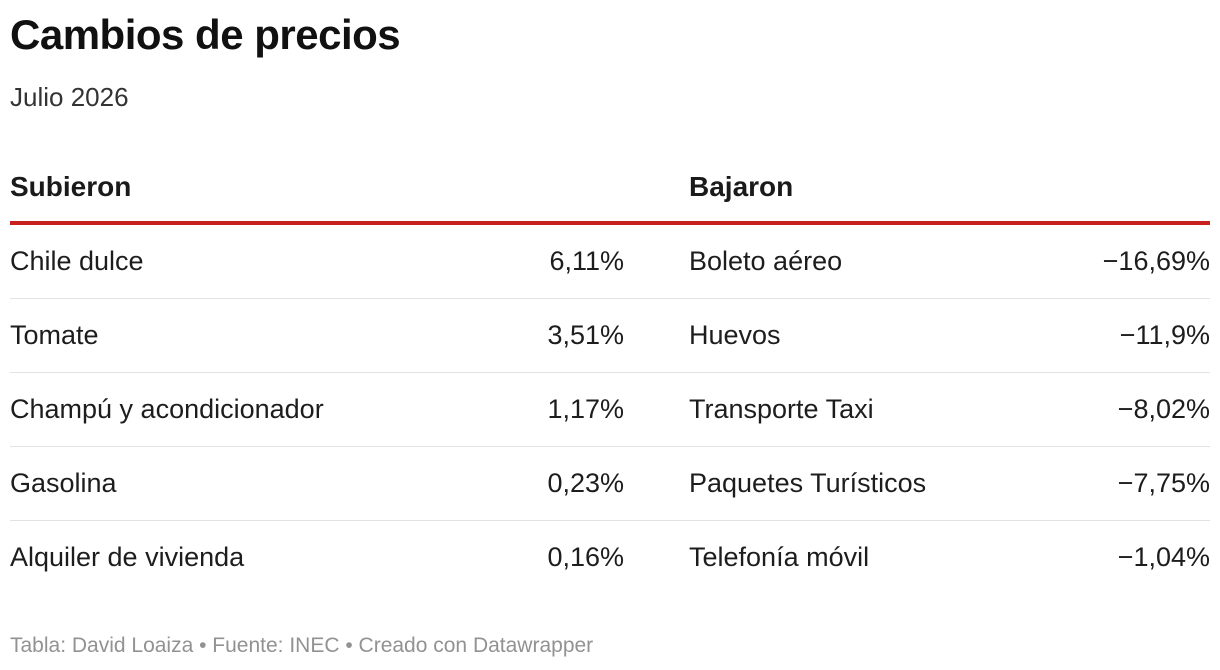 Image resolution: width=1220 pixels, height=670 pixels. I want to click on up-item-label: Alquiler de vivienda, so click(127, 557).